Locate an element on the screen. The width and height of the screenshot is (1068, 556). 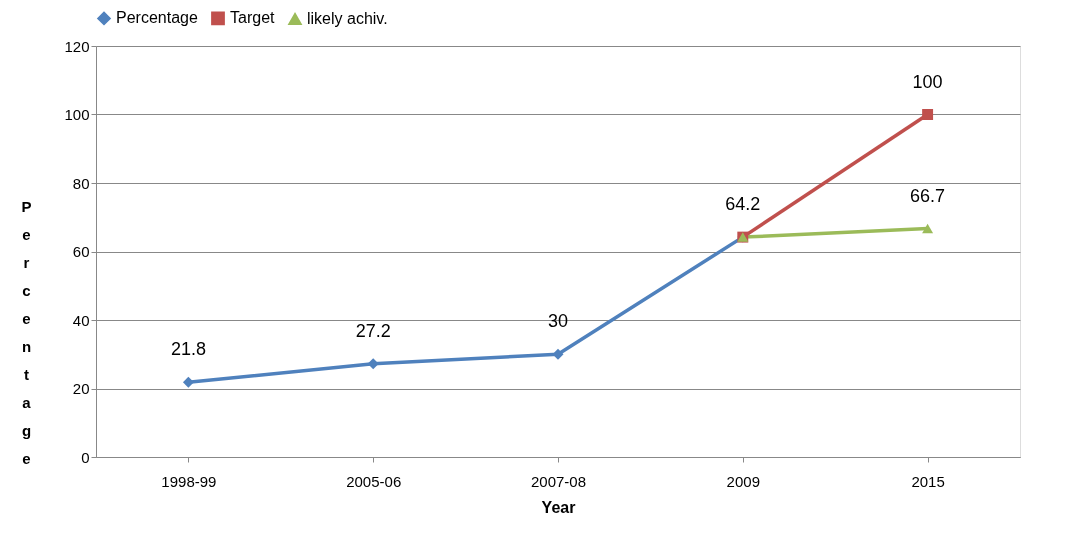
y-tick-label: 20 is located at coordinates (81, 388).